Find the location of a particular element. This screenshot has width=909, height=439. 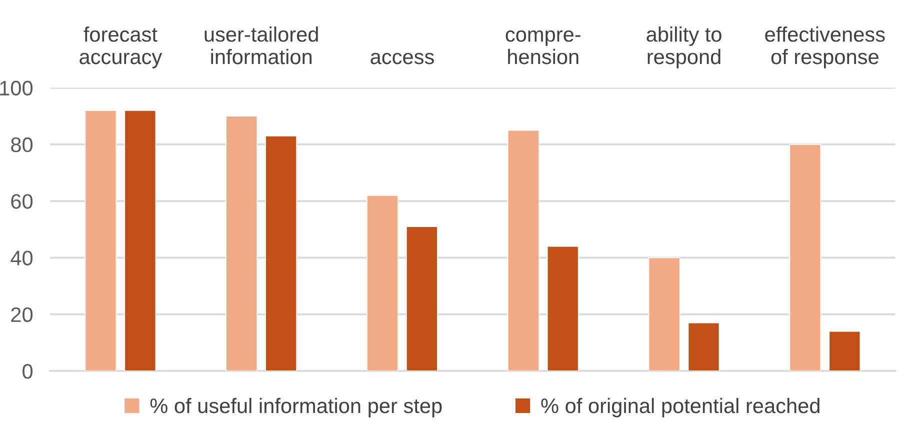

x-tick-label: compre- hension is located at coordinates (543, 47).